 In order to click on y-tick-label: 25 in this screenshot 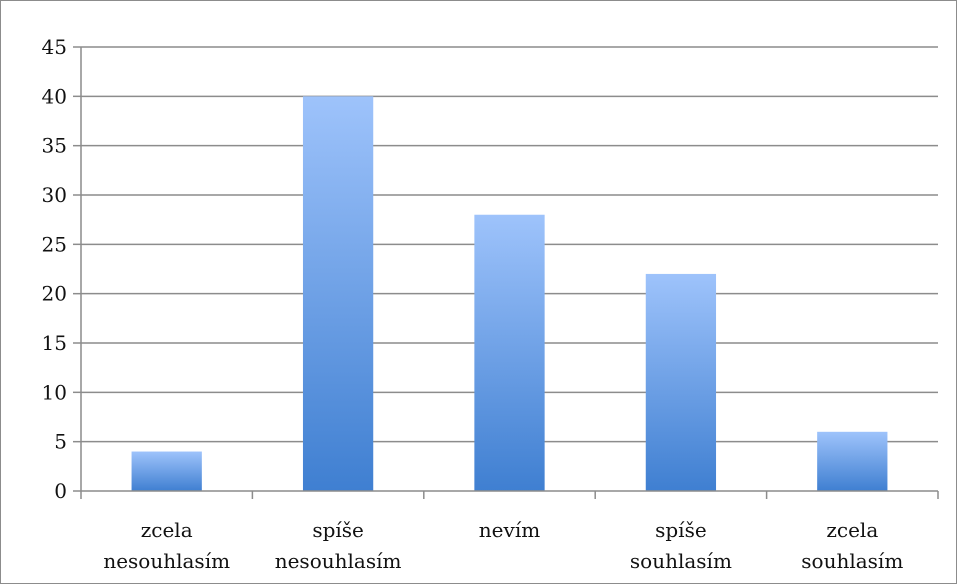, I will do `click(54, 244)`.